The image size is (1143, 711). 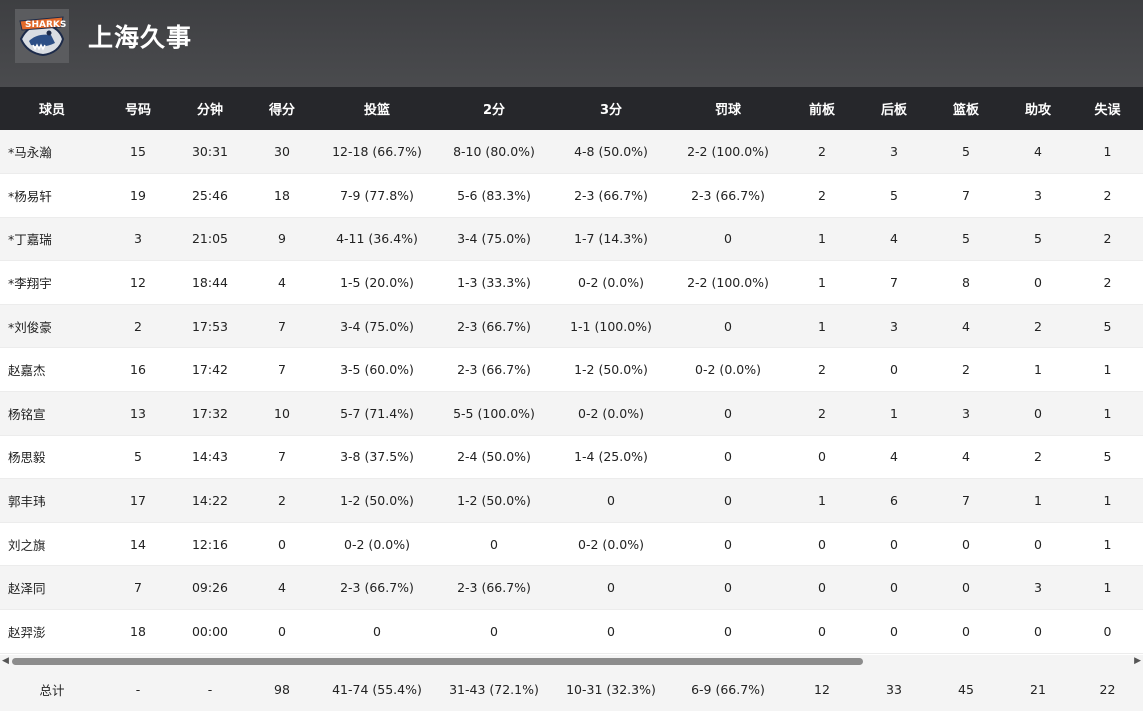 What do you see at coordinates (137, 110) in the screenshot?
I see `column-header: 号码` at bounding box center [137, 110].